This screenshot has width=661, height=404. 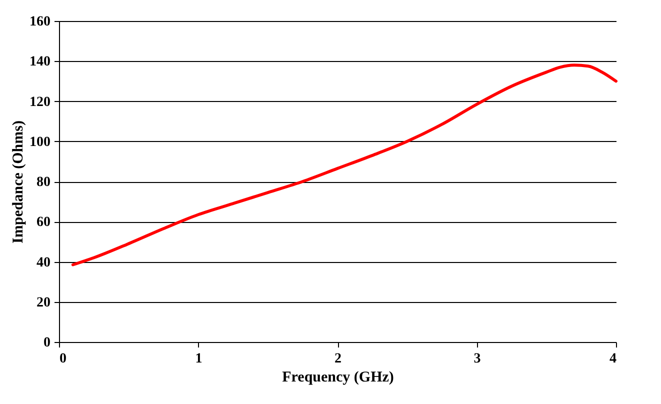 What do you see at coordinates (40, 62) in the screenshot?
I see `y-tick-label: 140` at bounding box center [40, 62].